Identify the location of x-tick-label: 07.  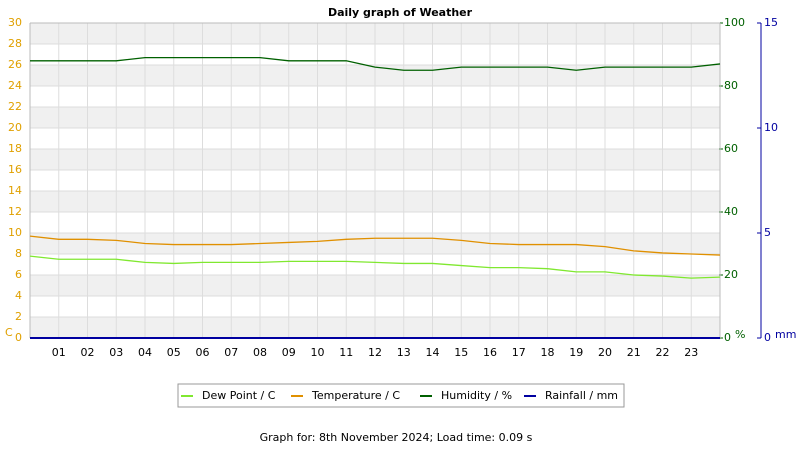
(231, 352).